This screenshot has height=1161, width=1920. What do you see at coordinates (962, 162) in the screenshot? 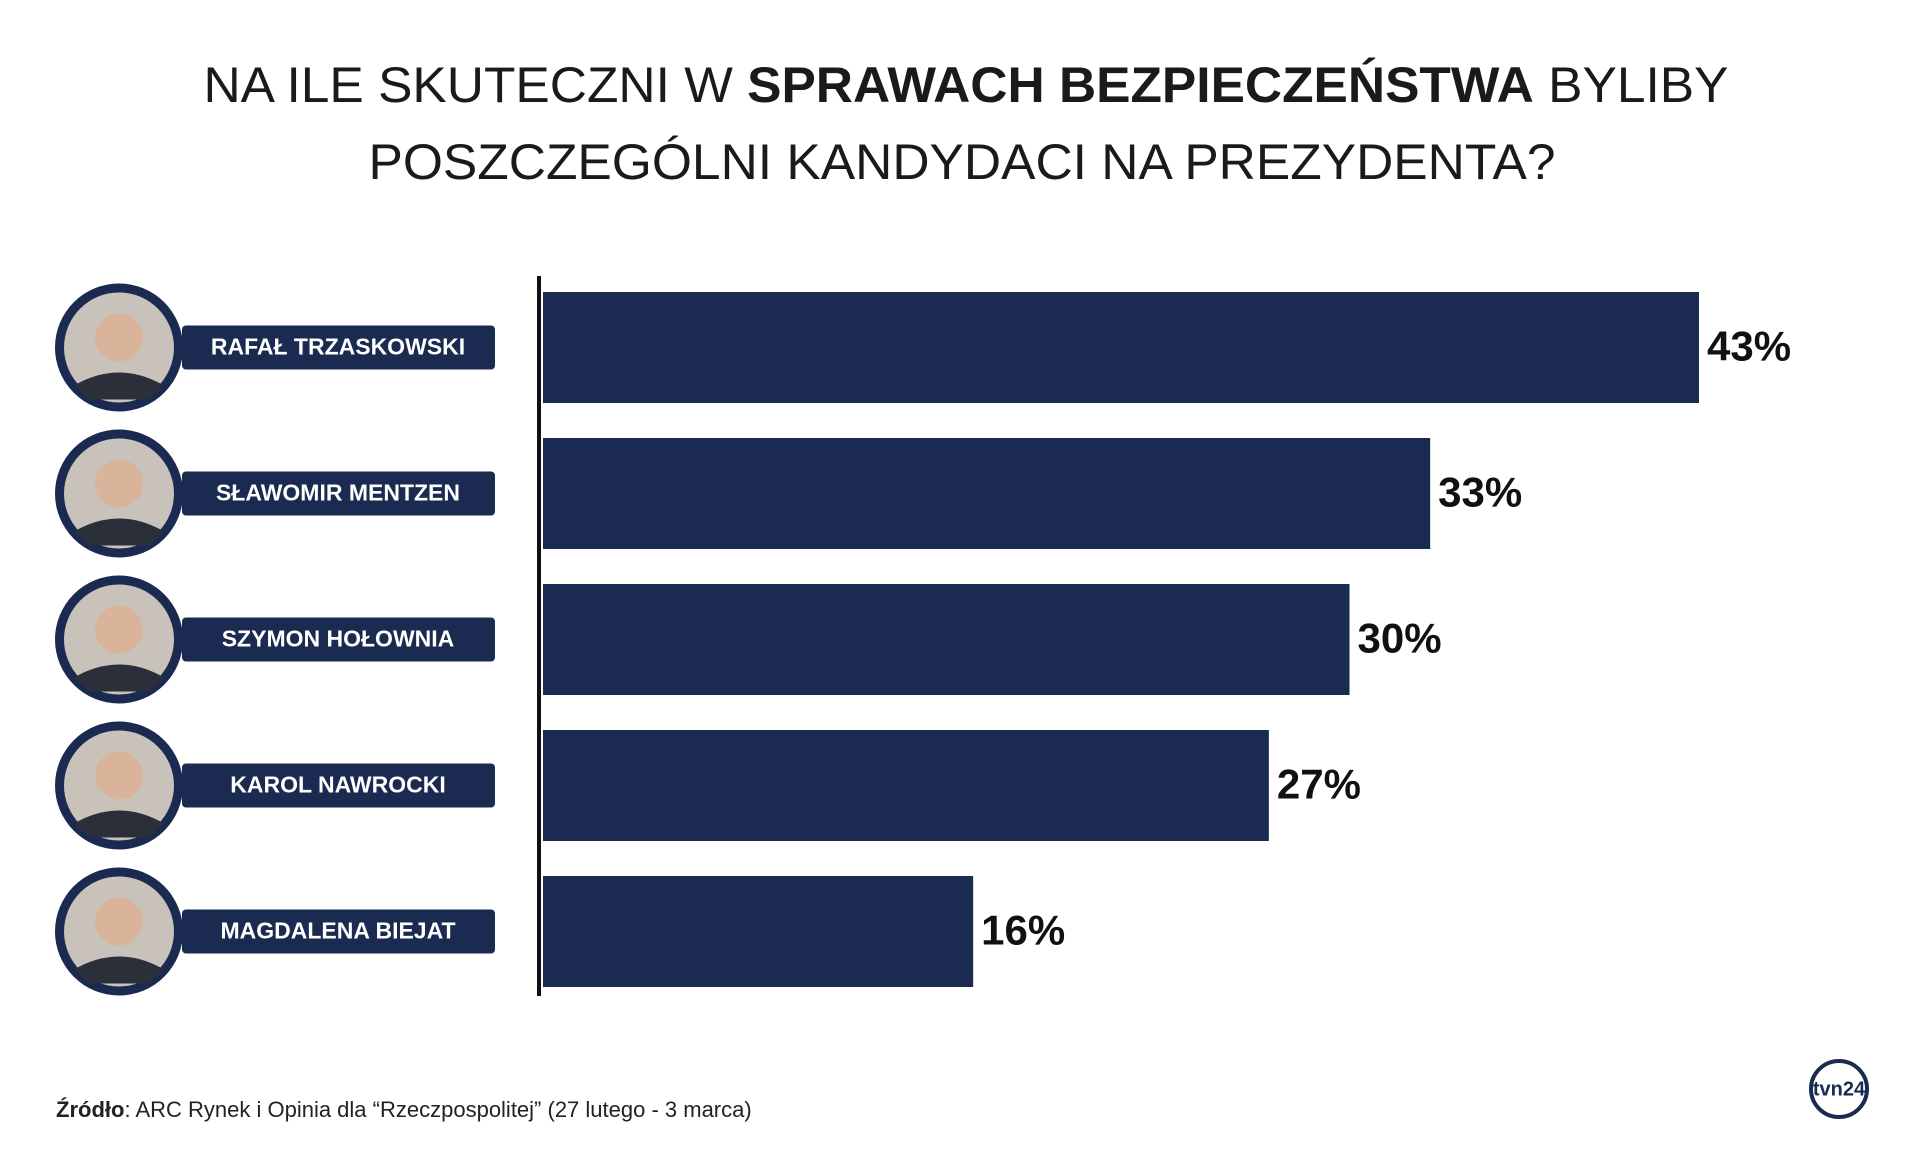
I see `chart-title: POSZCZEGÓLNI KANDYDACI NA PREZYDENTA?` at bounding box center [962, 162].